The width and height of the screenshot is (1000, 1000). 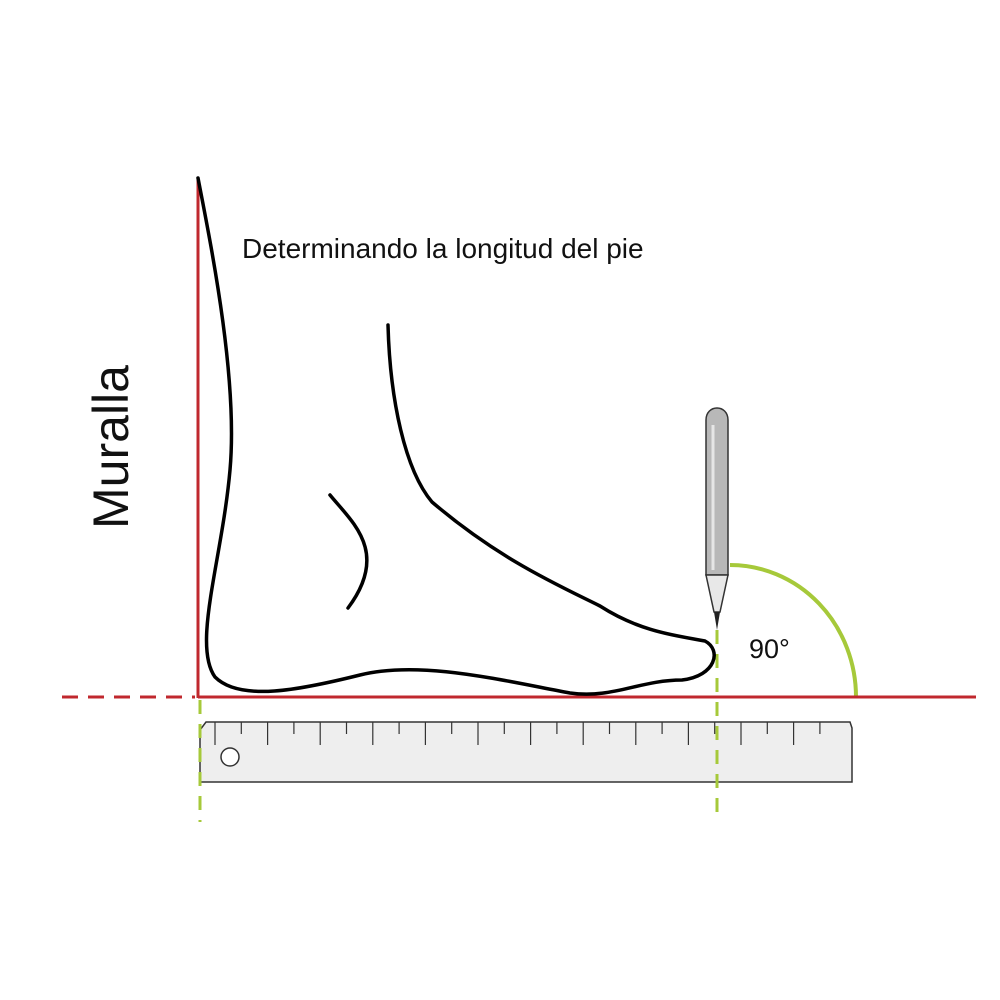 What do you see at coordinates (230, 757) in the screenshot?
I see `ruler-hole` at bounding box center [230, 757].